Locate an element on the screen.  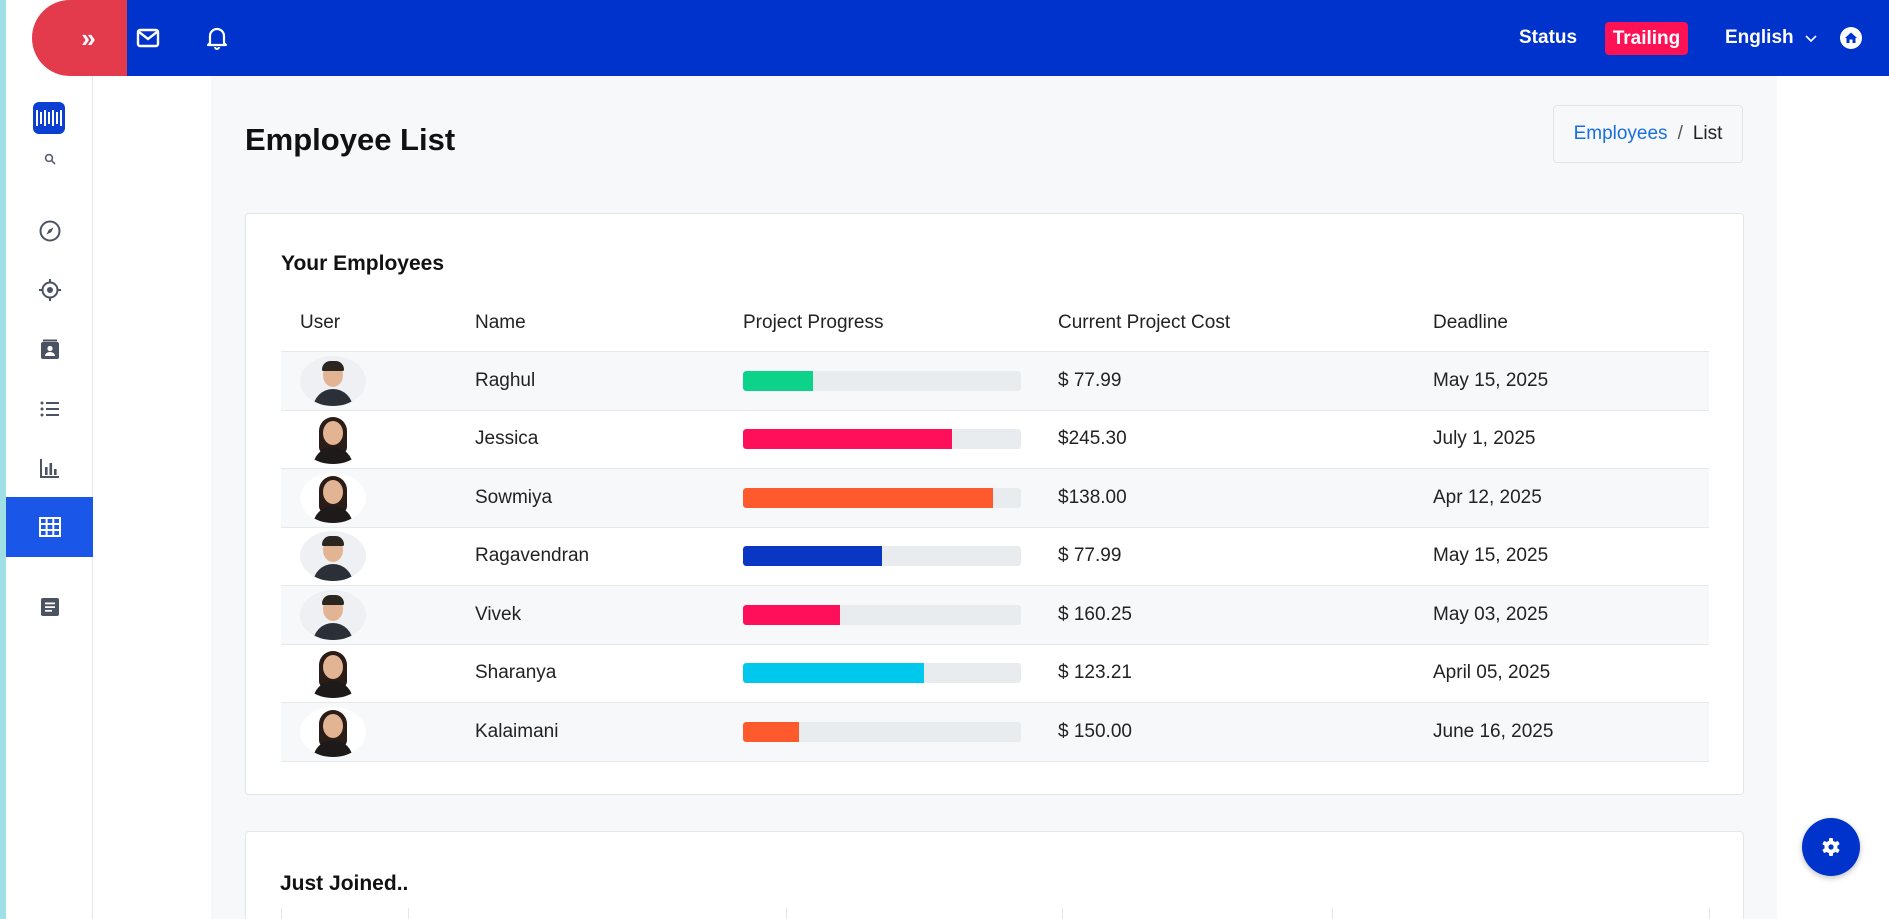
status-link: Status is located at coordinates (1548, 38).